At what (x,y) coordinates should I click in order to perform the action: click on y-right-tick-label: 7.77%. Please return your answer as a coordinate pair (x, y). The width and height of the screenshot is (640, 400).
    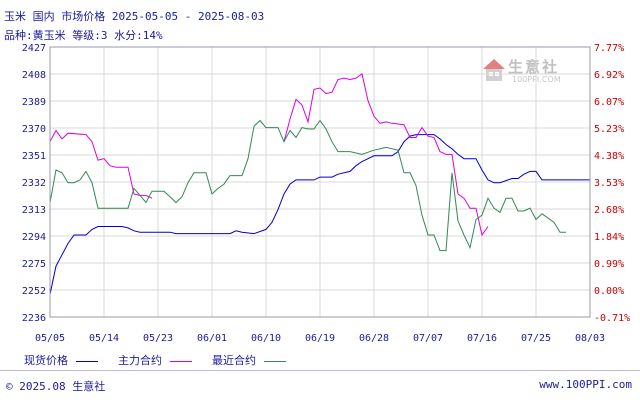
    Looking at the image, I should click on (609, 48).